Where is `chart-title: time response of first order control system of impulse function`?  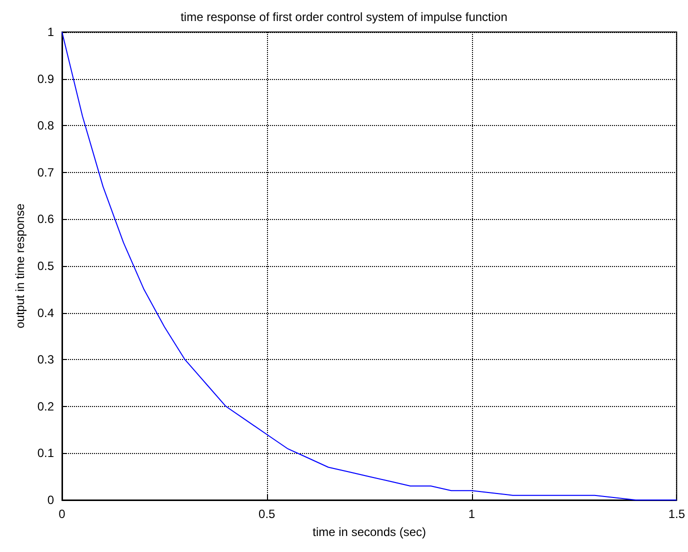 chart-title: time response of first order control system of impulse function is located at coordinates (344, 17).